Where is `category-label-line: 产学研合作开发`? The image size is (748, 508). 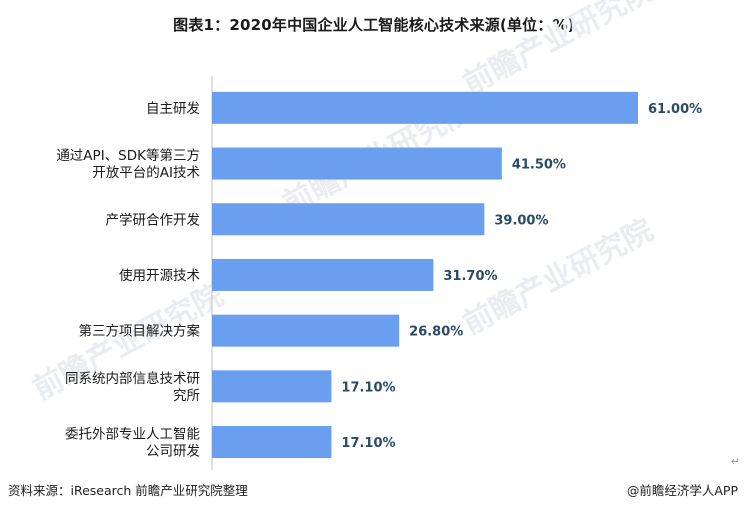 category-label-line: 产学研合作开发 is located at coordinates (153, 220).